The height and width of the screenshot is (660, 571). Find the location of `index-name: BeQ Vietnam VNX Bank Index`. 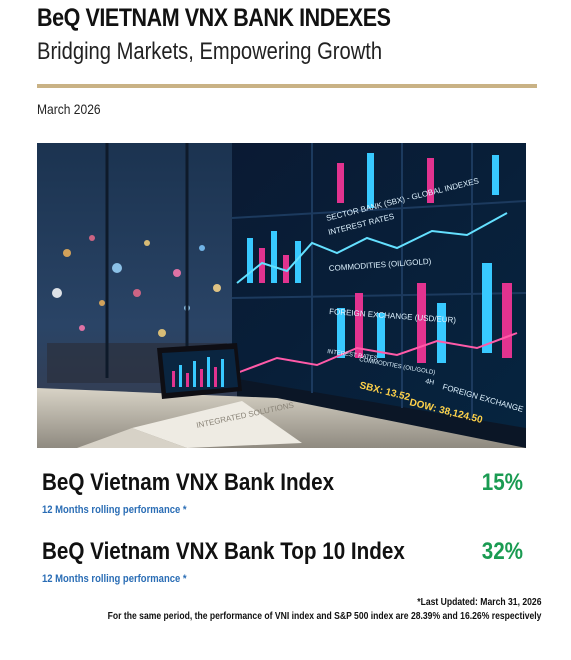

index-name: BeQ Vietnam VNX Bank Index is located at coordinates (188, 482).